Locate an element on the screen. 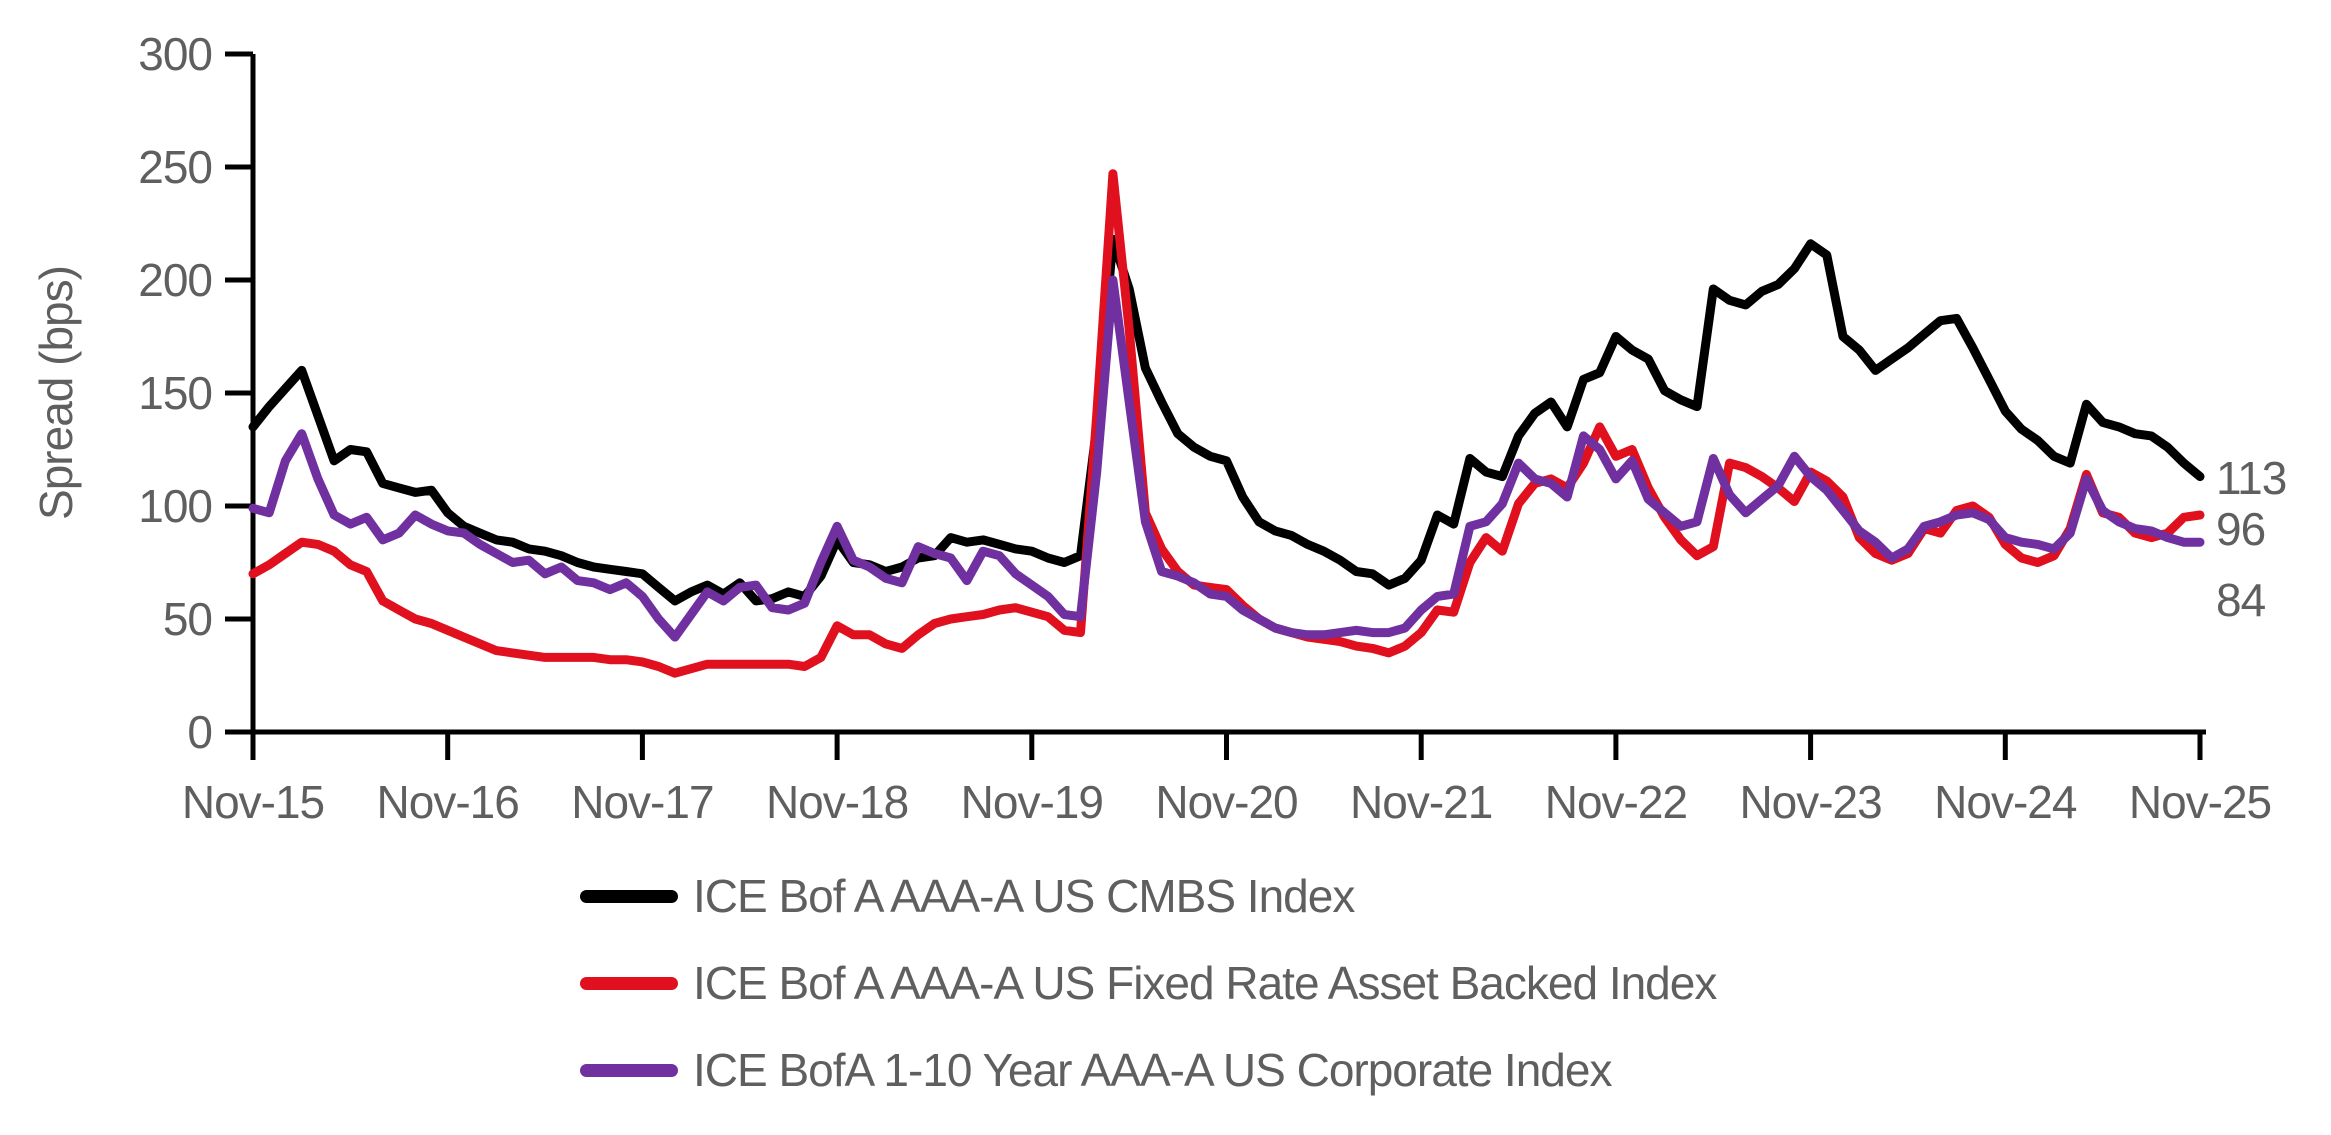 The height and width of the screenshot is (1135, 2331). legend-label-cmbs: ICE Bof A AAA-A US CMBS Index is located at coordinates (1024, 896).